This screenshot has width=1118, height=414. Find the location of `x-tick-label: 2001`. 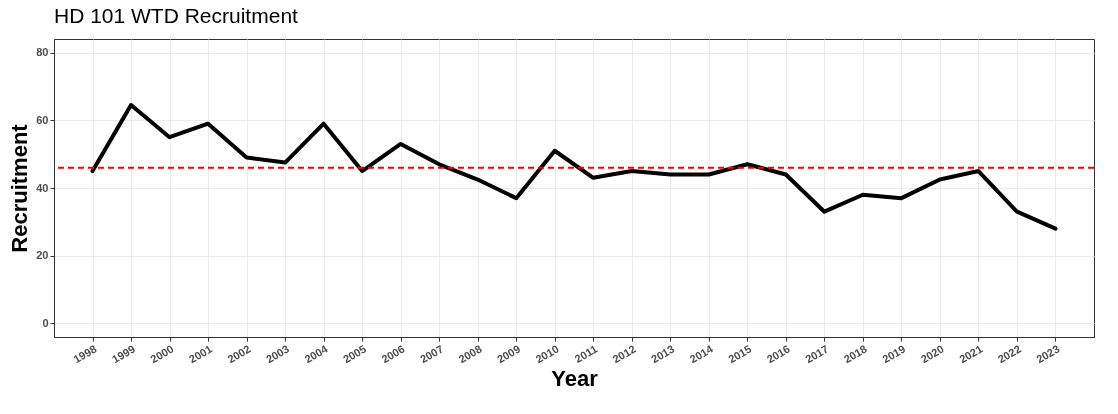

x-tick-label: 2001 is located at coordinates (200, 354).